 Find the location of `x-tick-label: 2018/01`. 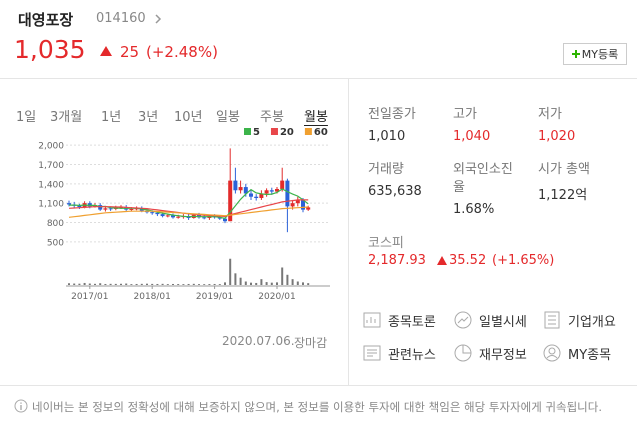

x-tick-label: 2018/01 is located at coordinates (152, 297).